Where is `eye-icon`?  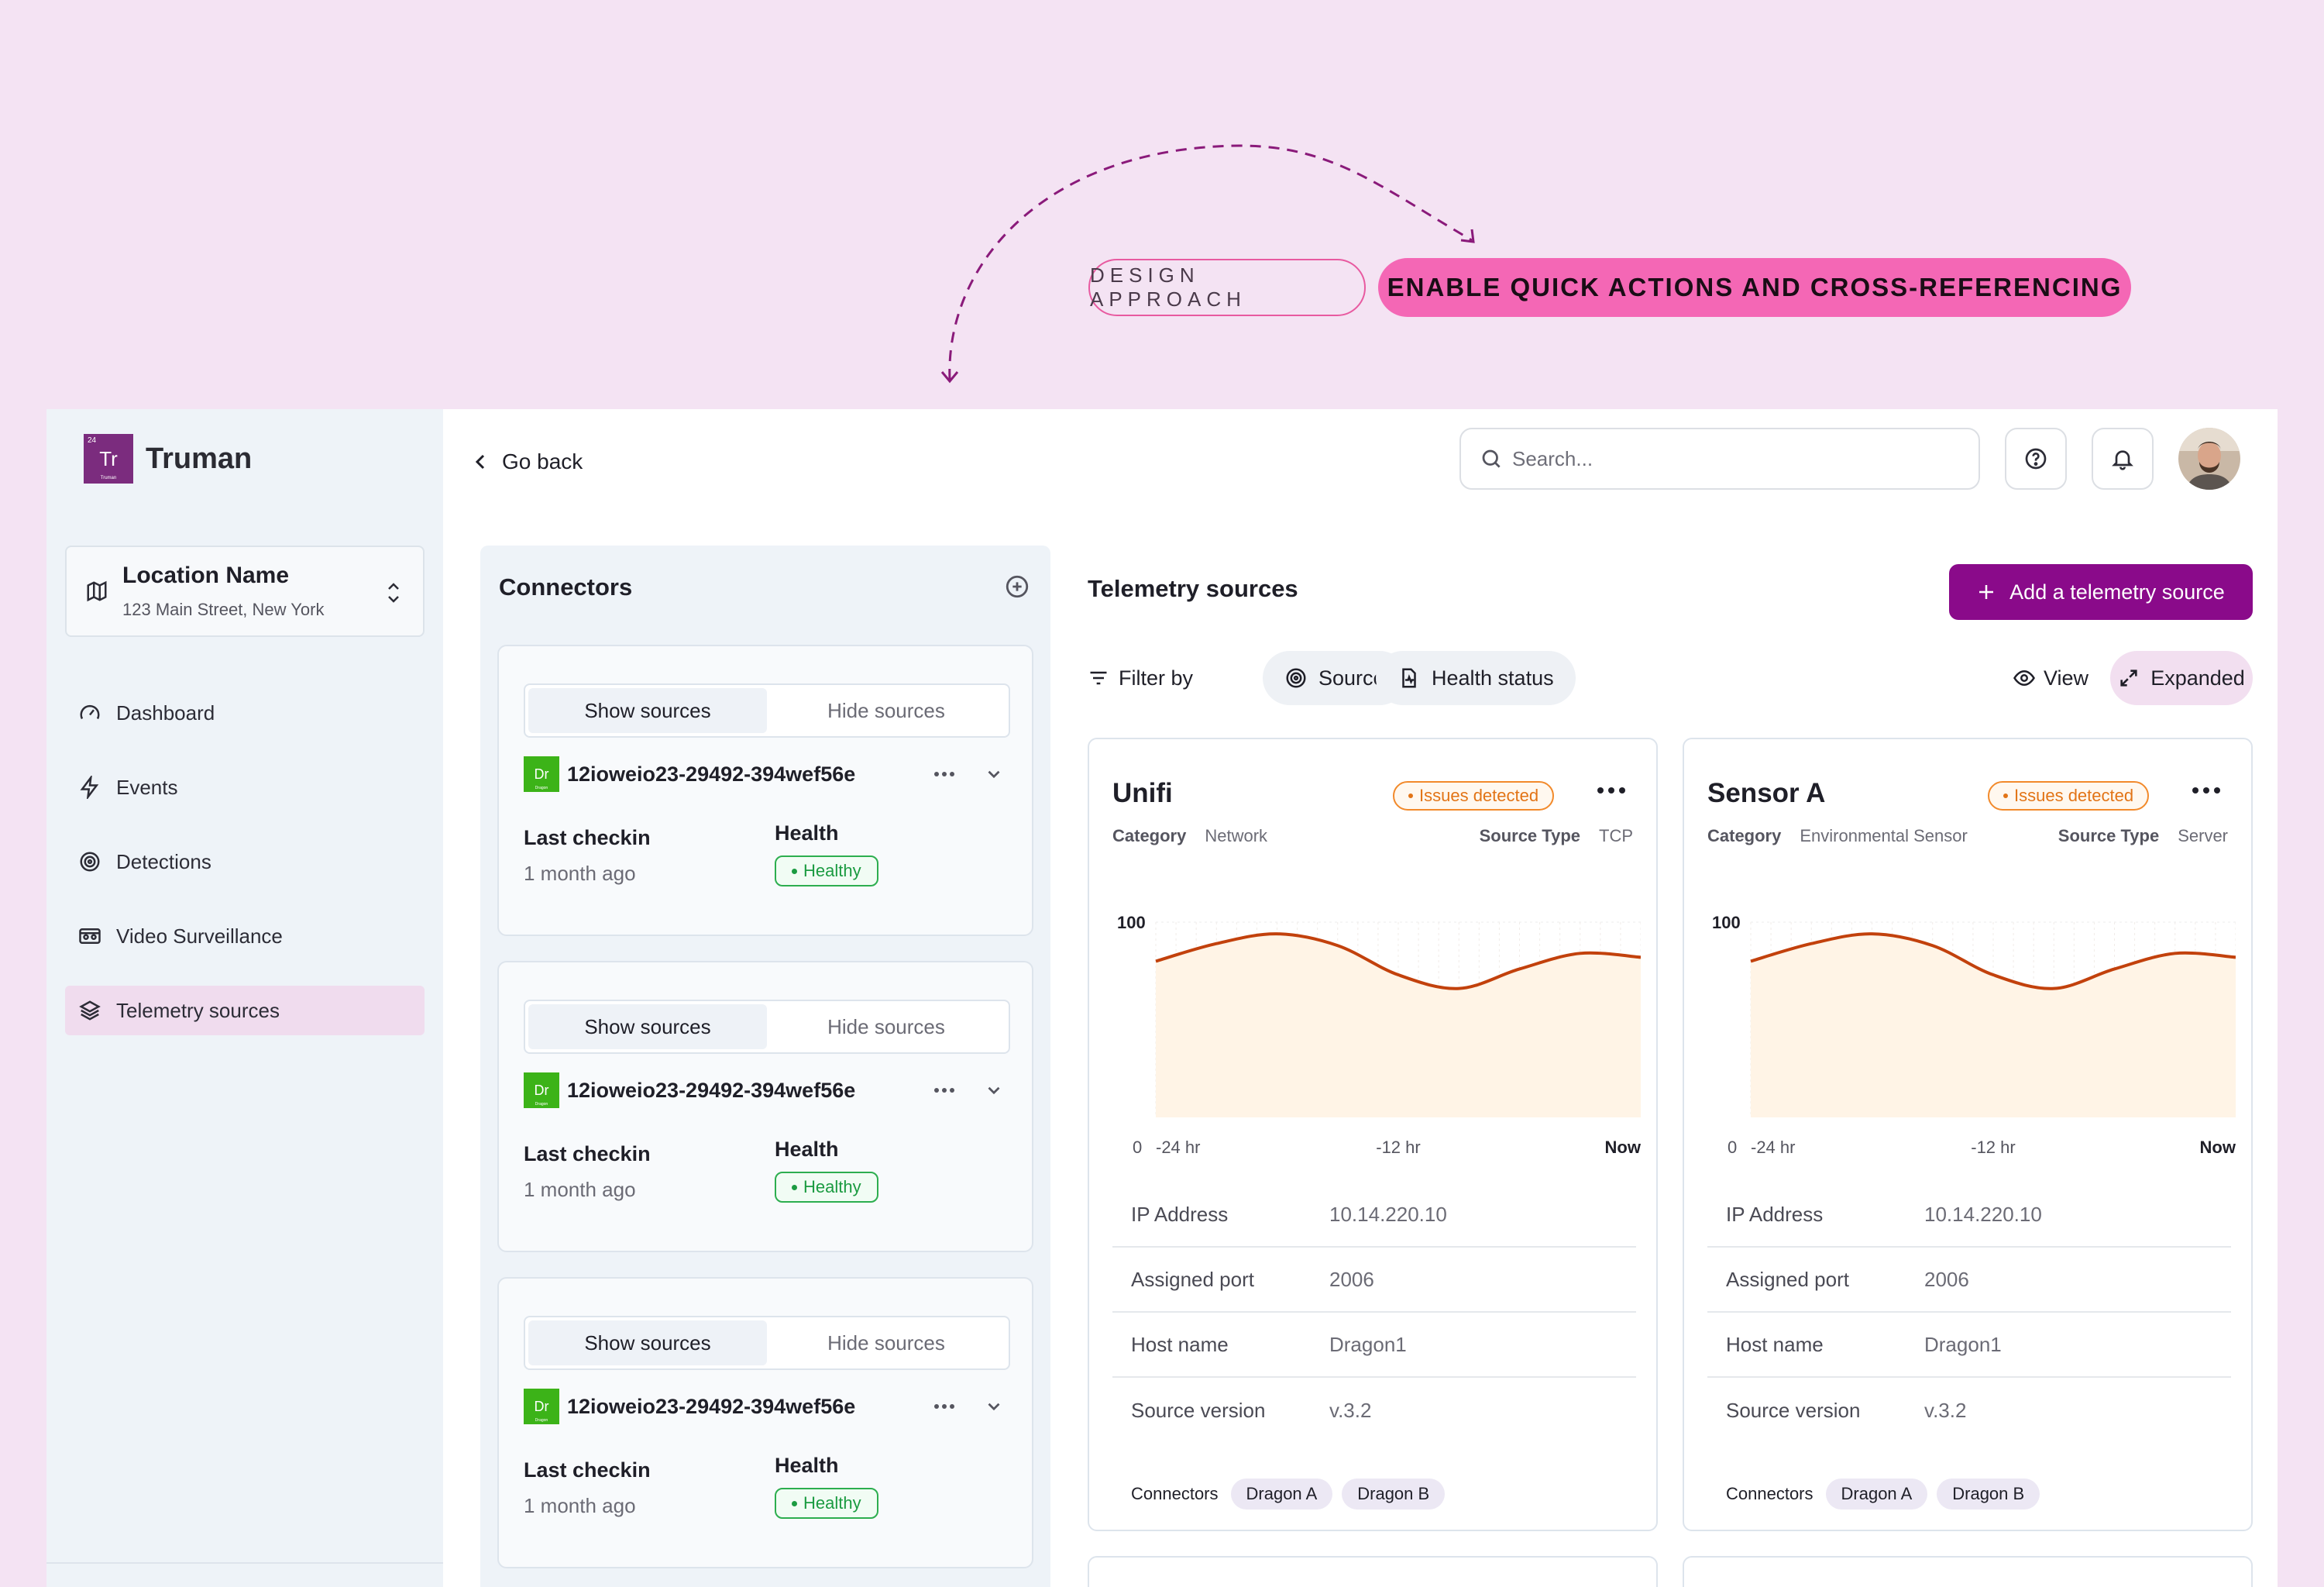 eye-icon is located at coordinates (2024, 678).